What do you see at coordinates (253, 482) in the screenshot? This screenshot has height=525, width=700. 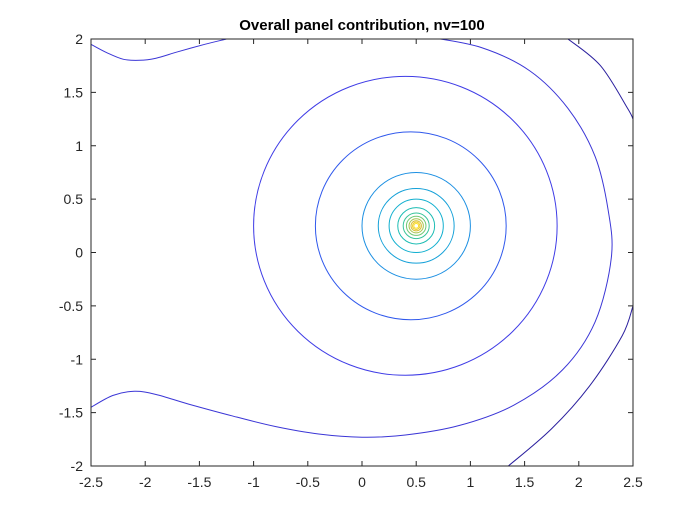 I see `x-tick-label: -1` at bounding box center [253, 482].